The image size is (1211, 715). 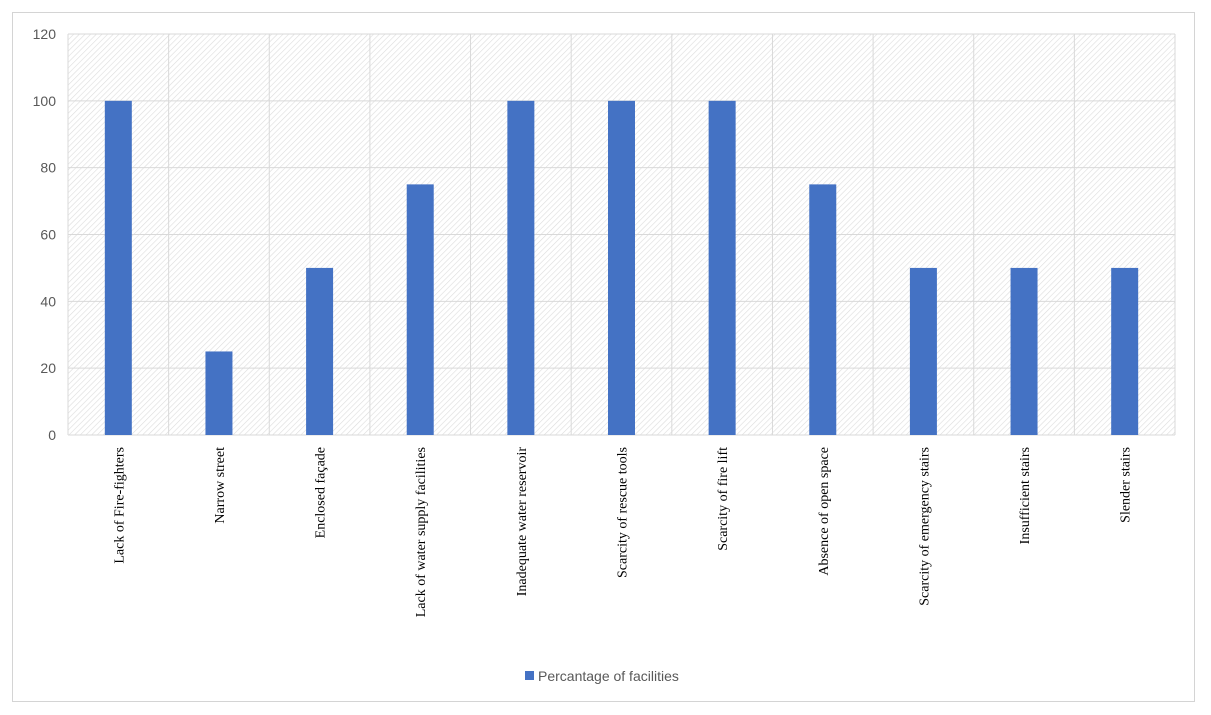 What do you see at coordinates (608, 676) in the screenshot?
I see `legend-label: Percantage of facilities` at bounding box center [608, 676].